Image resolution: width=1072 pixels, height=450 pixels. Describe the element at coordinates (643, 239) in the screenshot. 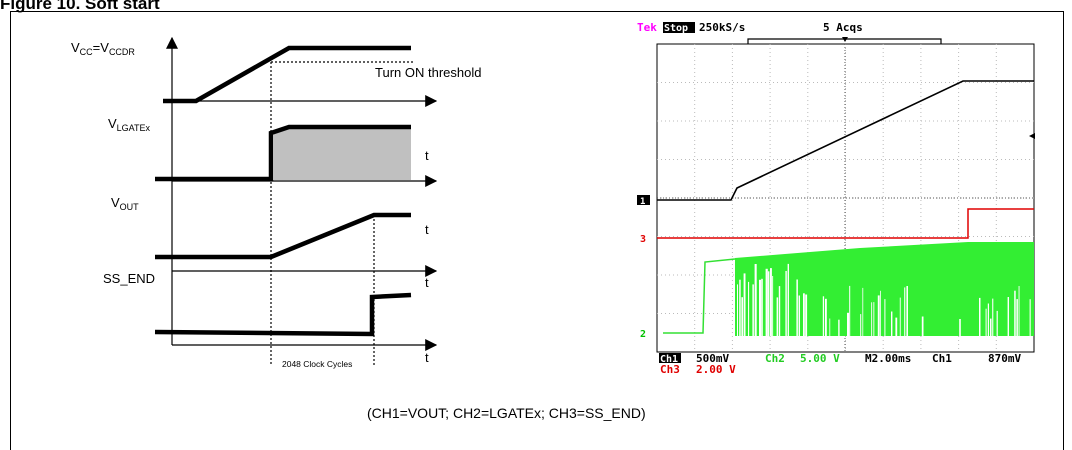

I see `ch3-marker: 3` at that location.